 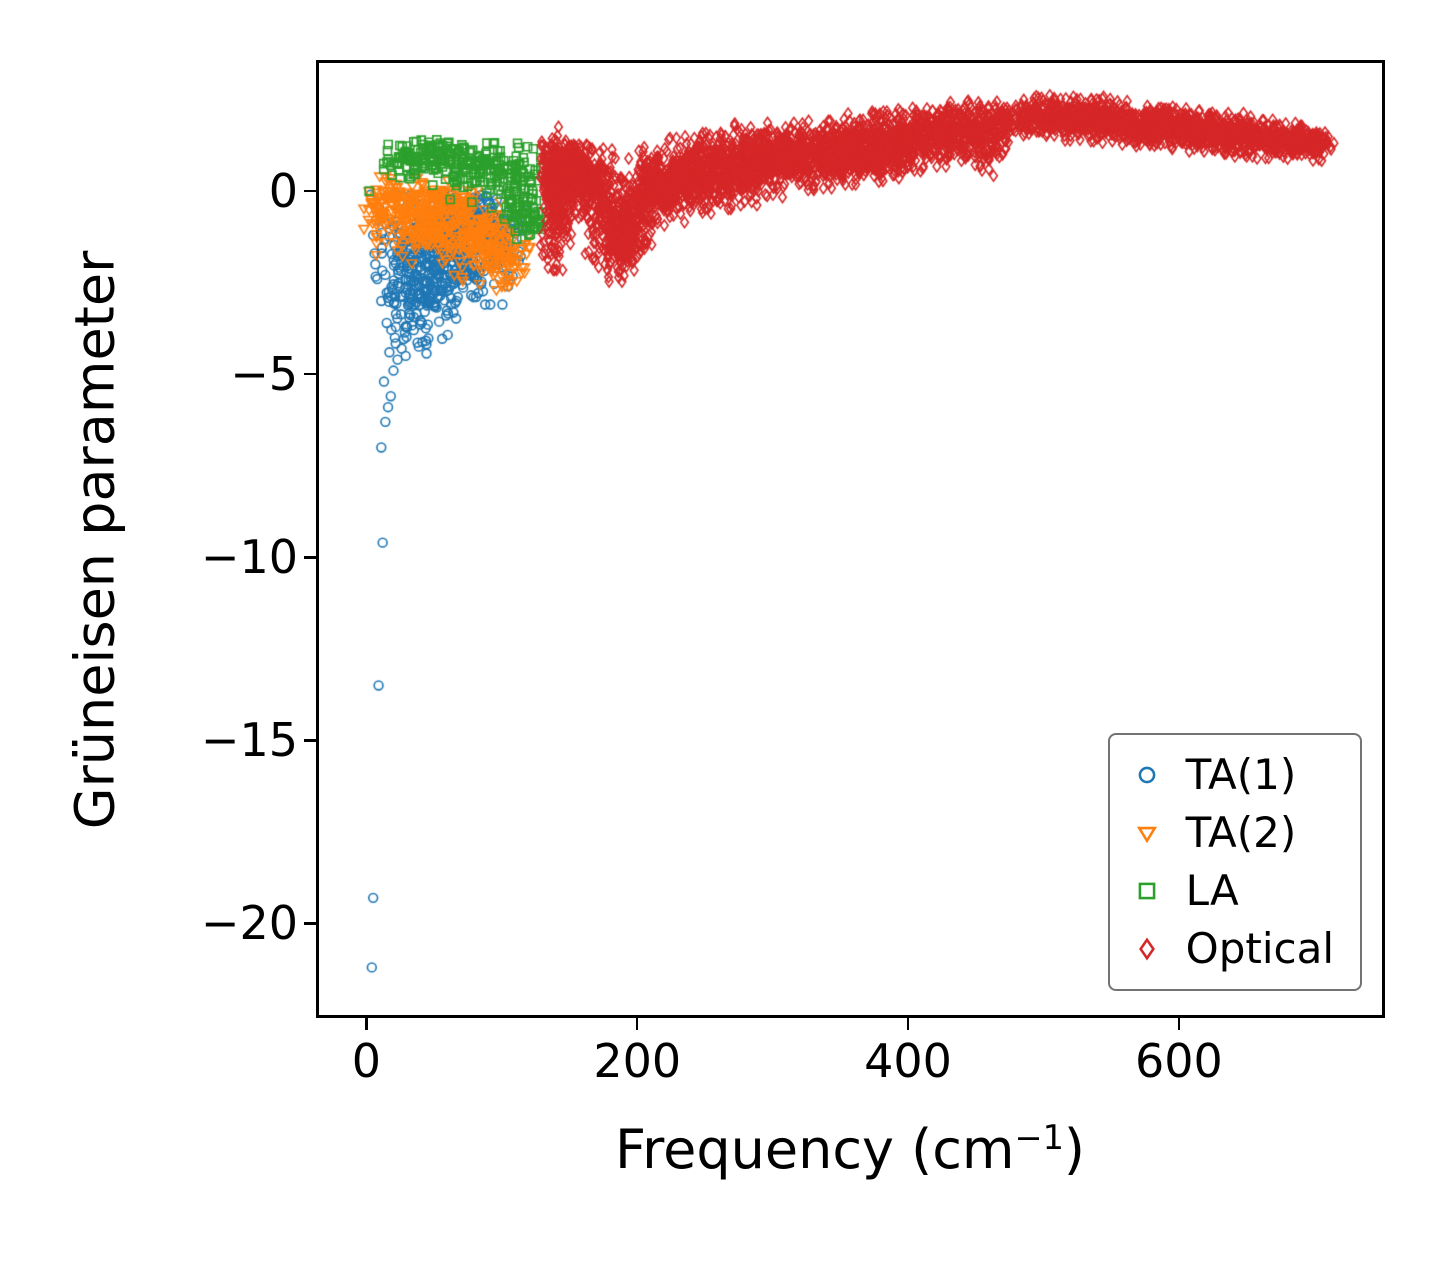 What do you see at coordinates (264, 374) in the screenshot?
I see `y-tick-label: −5` at bounding box center [264, 374].